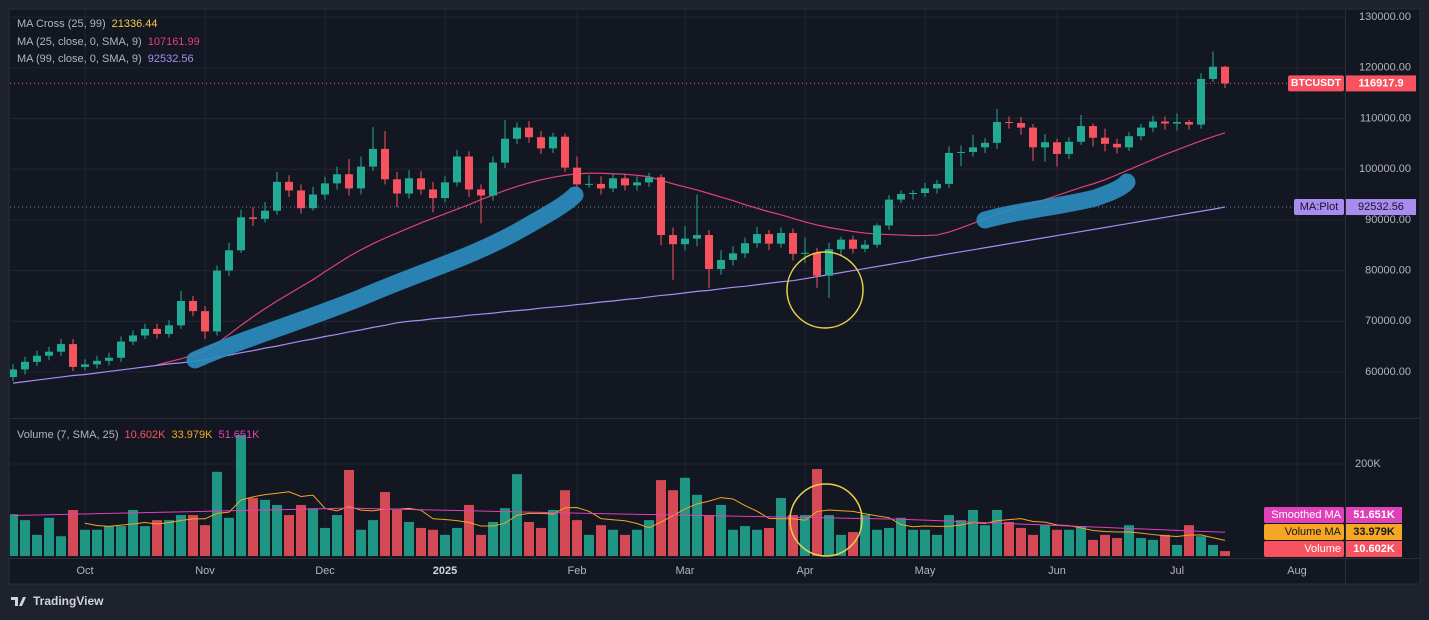  I want to click on y-tick-label: 90000.00, so click(1388, 220).